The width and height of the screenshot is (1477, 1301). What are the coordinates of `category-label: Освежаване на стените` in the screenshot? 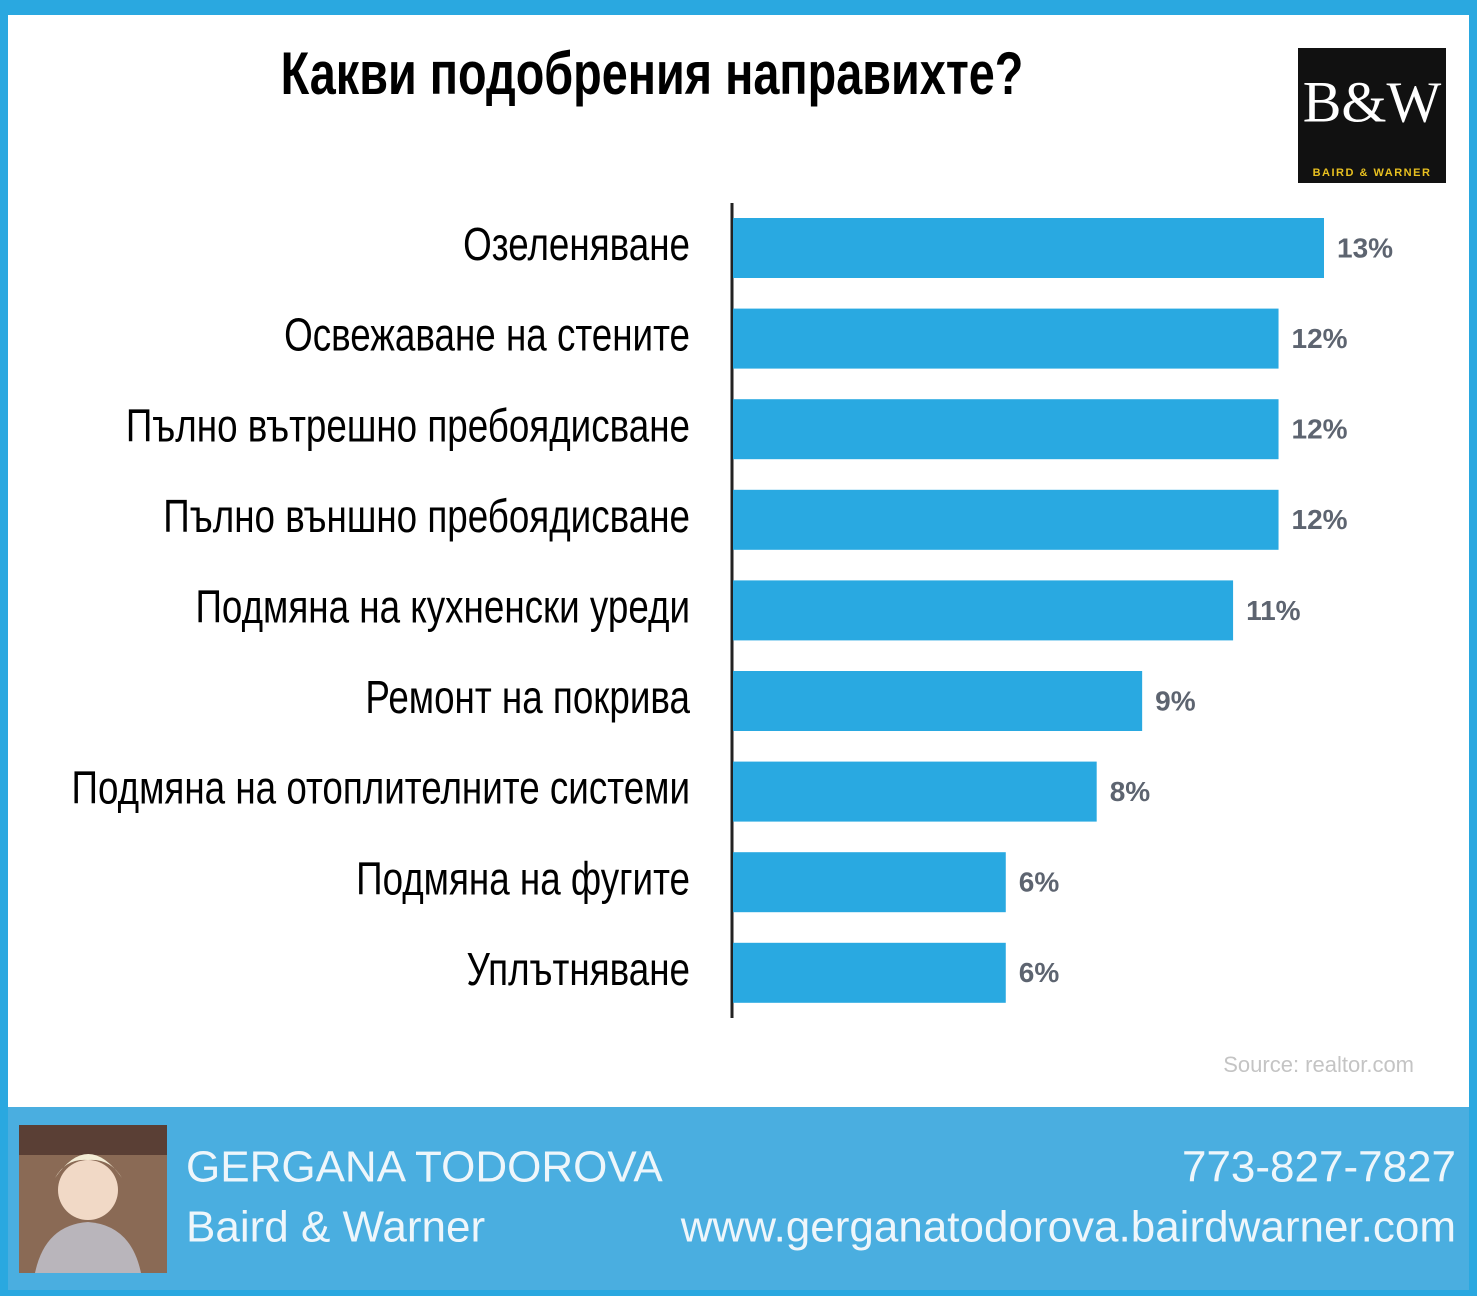 It's located at (487, 335).